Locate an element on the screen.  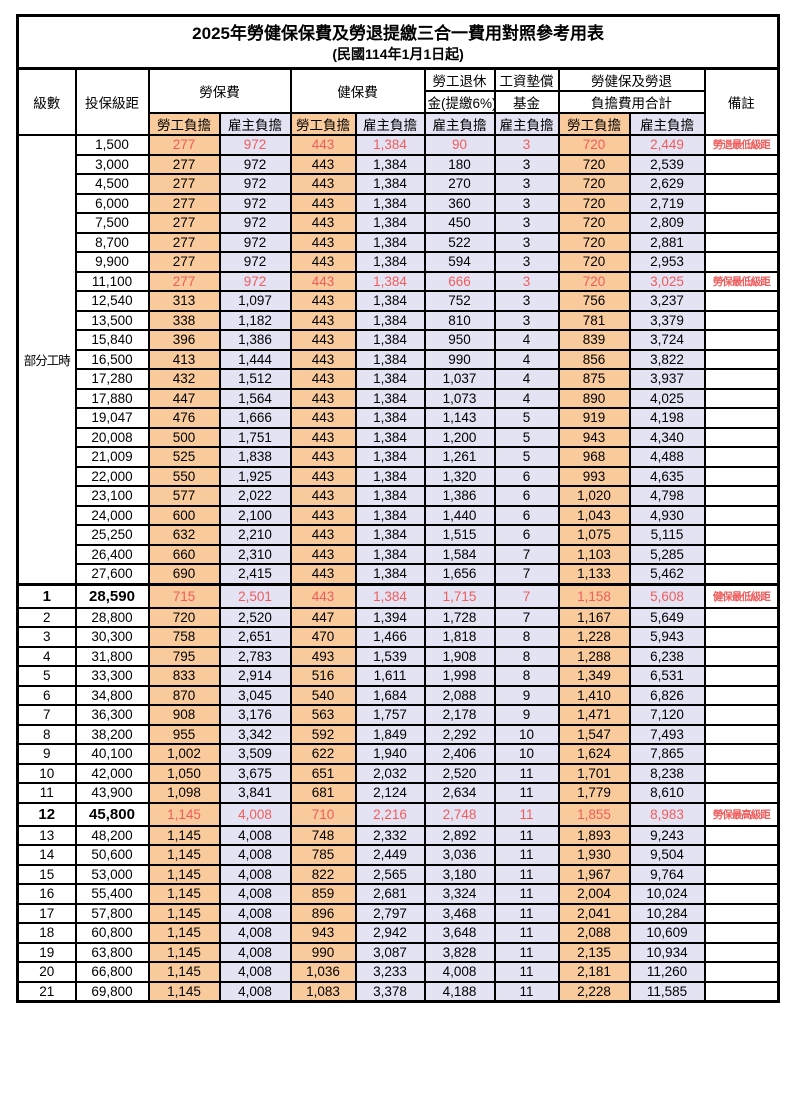
value-cell: 1,386 is located at coordinates (459, 496).